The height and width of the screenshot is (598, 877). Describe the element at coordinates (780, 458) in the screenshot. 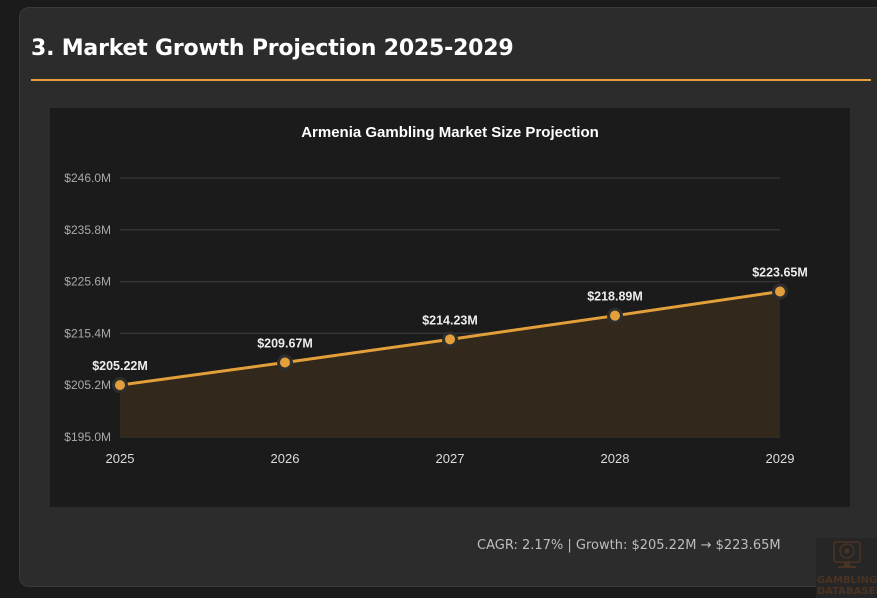

I see `x-tick-label: 2029` at that location.